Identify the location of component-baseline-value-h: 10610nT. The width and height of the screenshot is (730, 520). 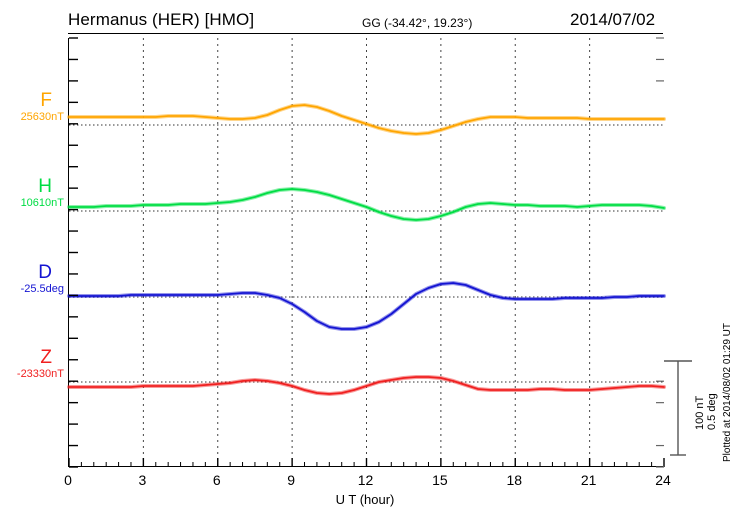
(42, 203).